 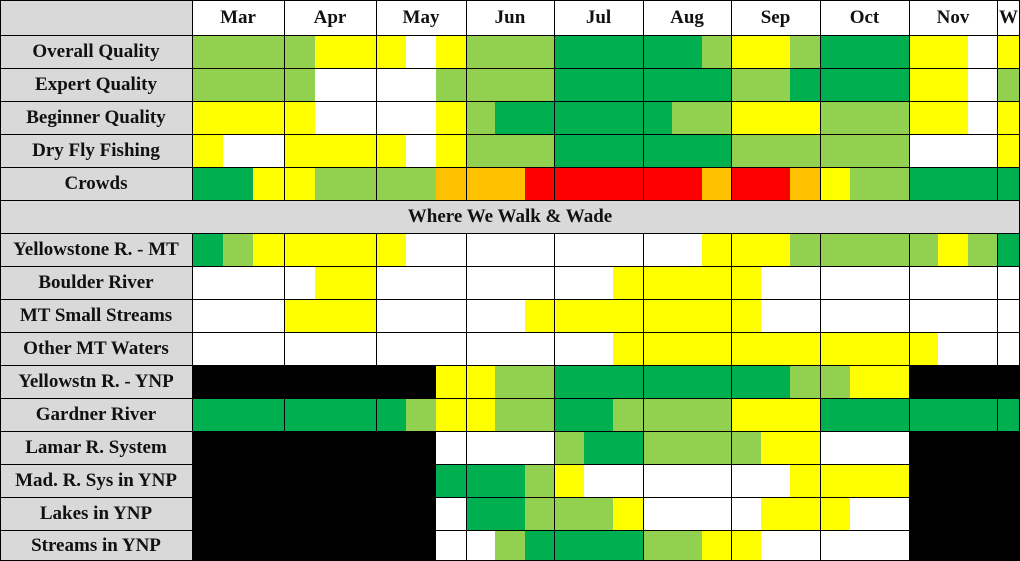 What do you see at coordinates (96, 84) in the screenshot?
I see `row-label: Expert Quality` at bounding box center [96, 84].